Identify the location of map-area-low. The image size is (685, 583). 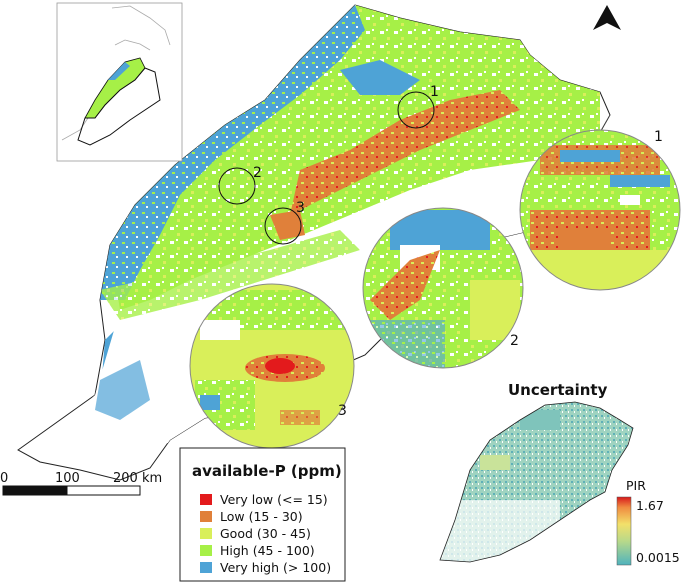
(405, 152).